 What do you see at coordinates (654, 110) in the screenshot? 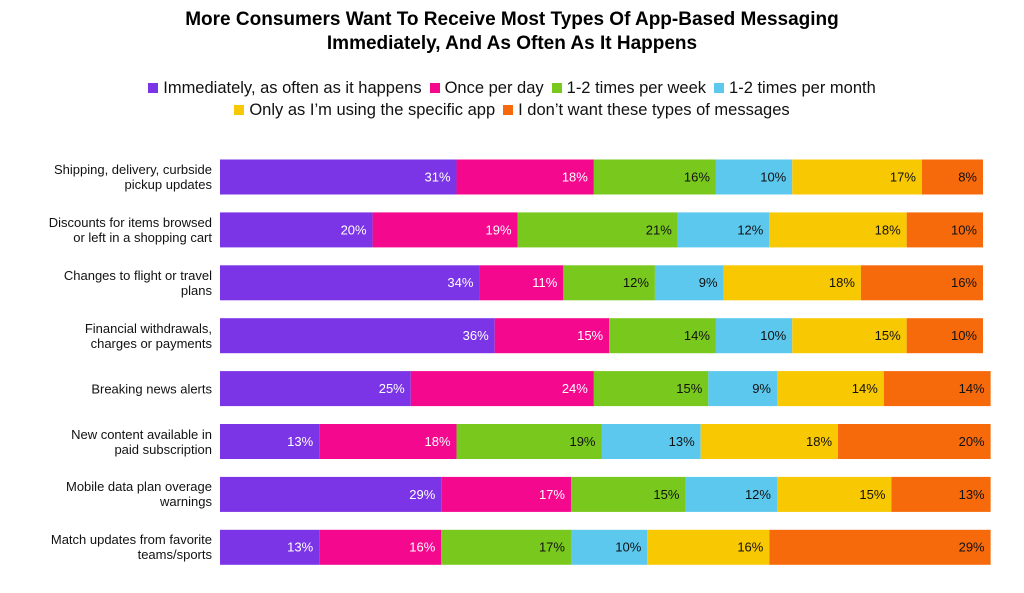
I see `legend-label: I don’t want these types of messages` at bounding box center [654, 110].